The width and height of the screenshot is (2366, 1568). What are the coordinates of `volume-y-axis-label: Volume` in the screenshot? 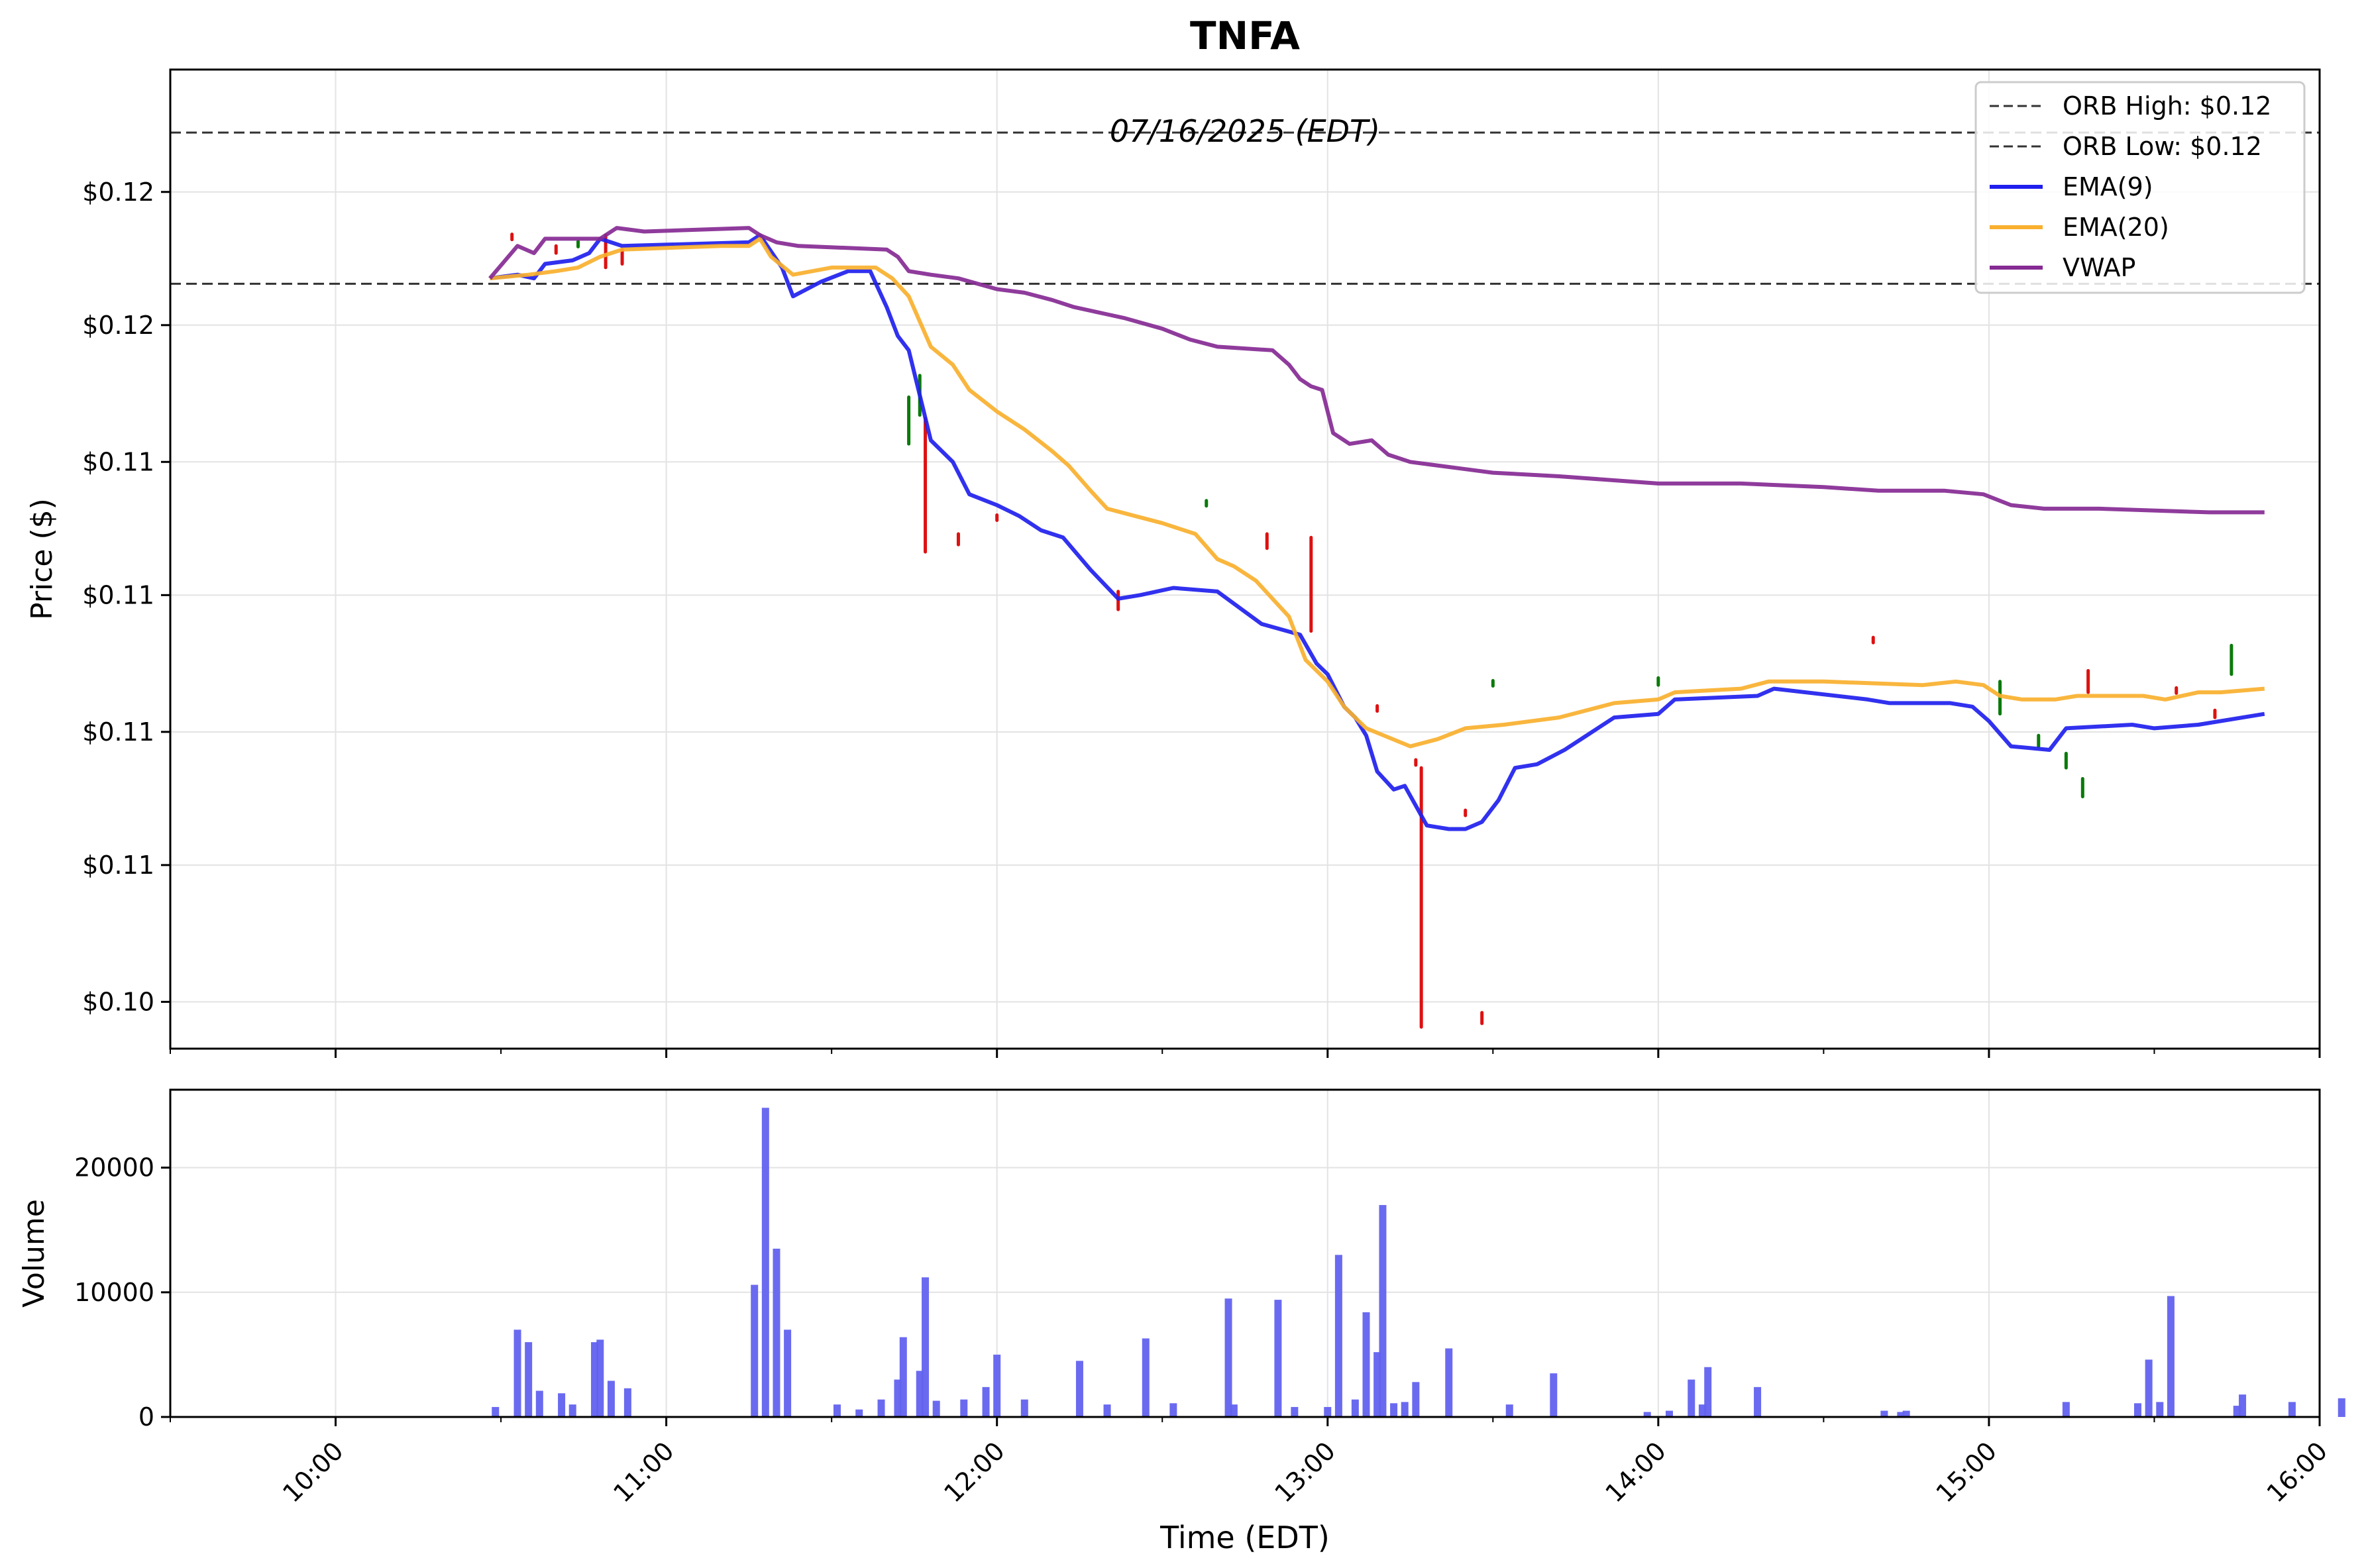 It's located at (34, 1253).